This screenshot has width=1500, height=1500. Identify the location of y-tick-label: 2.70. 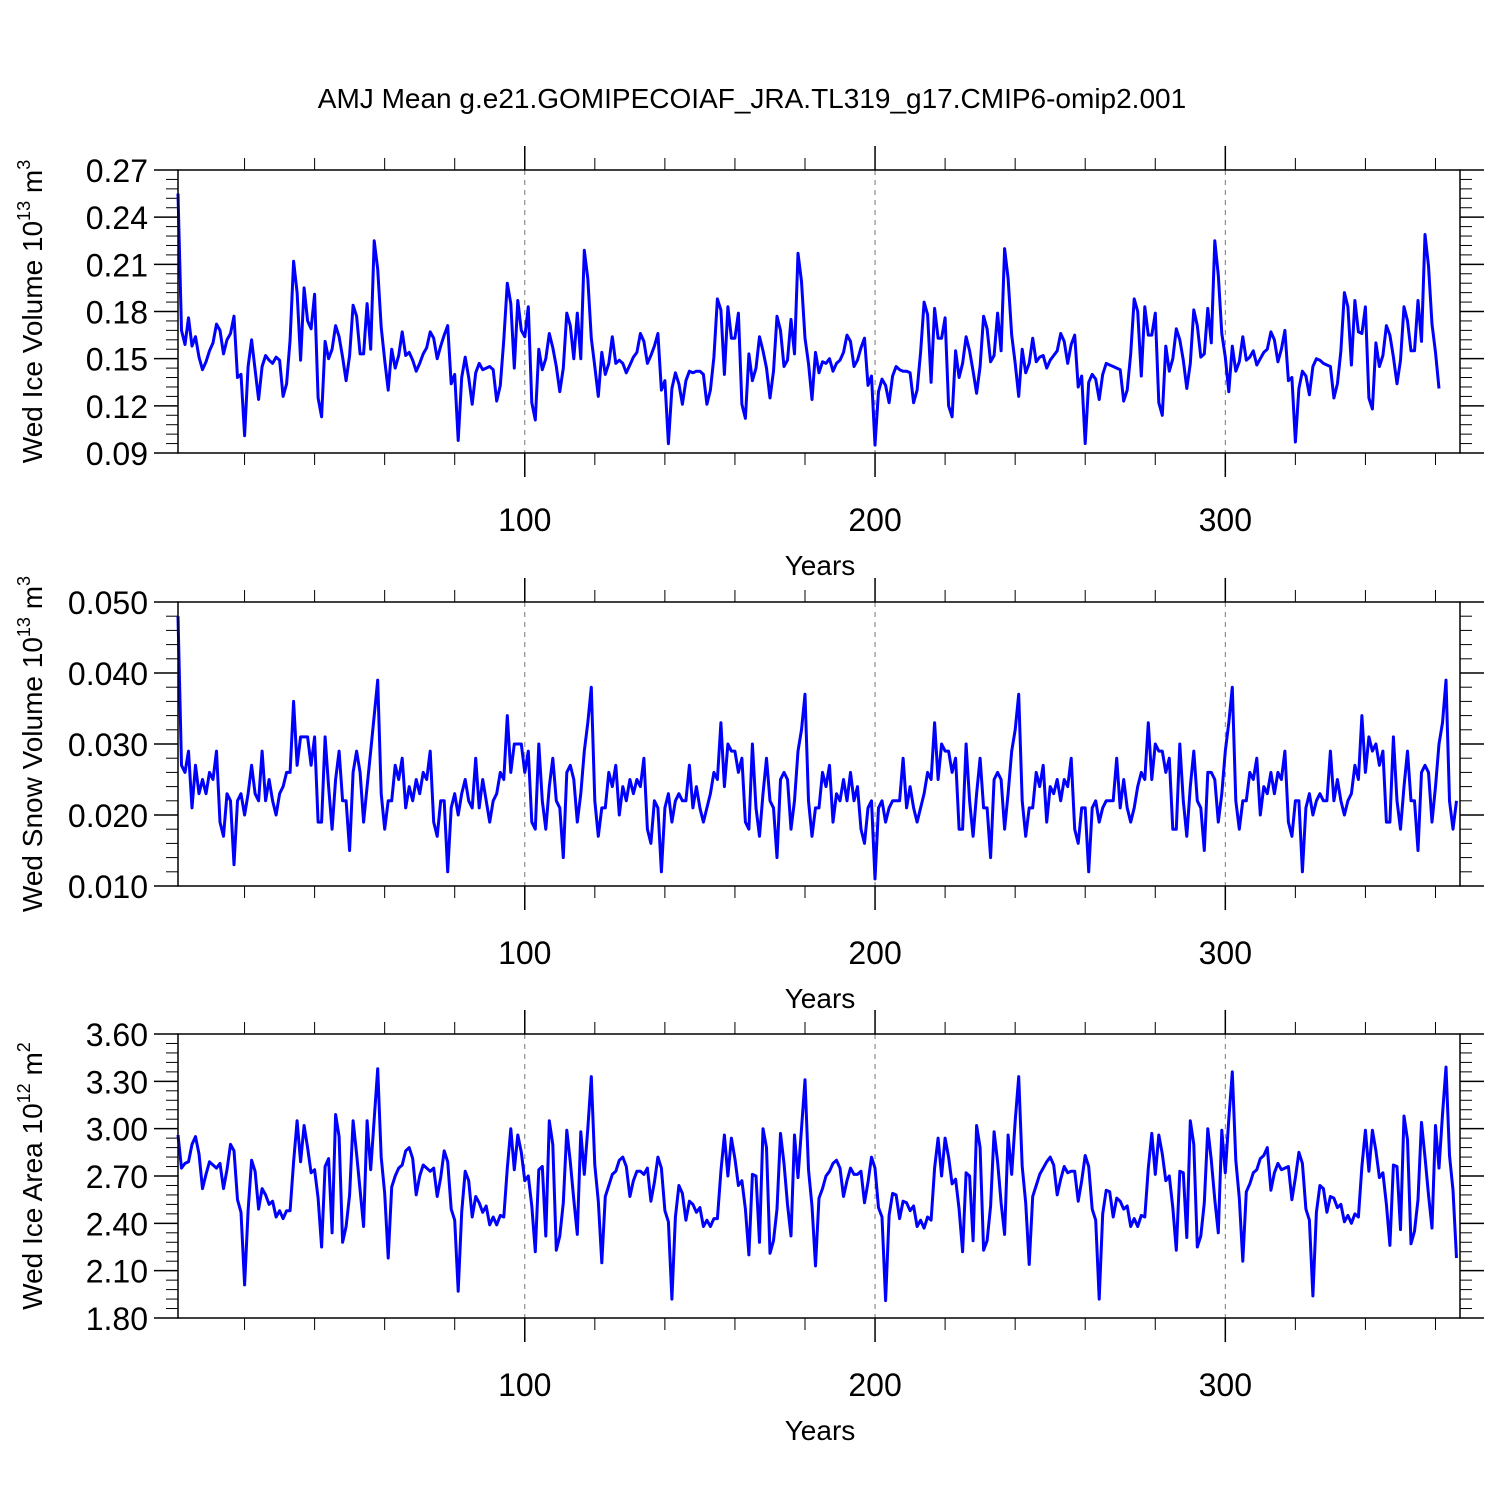
(117, 1177).